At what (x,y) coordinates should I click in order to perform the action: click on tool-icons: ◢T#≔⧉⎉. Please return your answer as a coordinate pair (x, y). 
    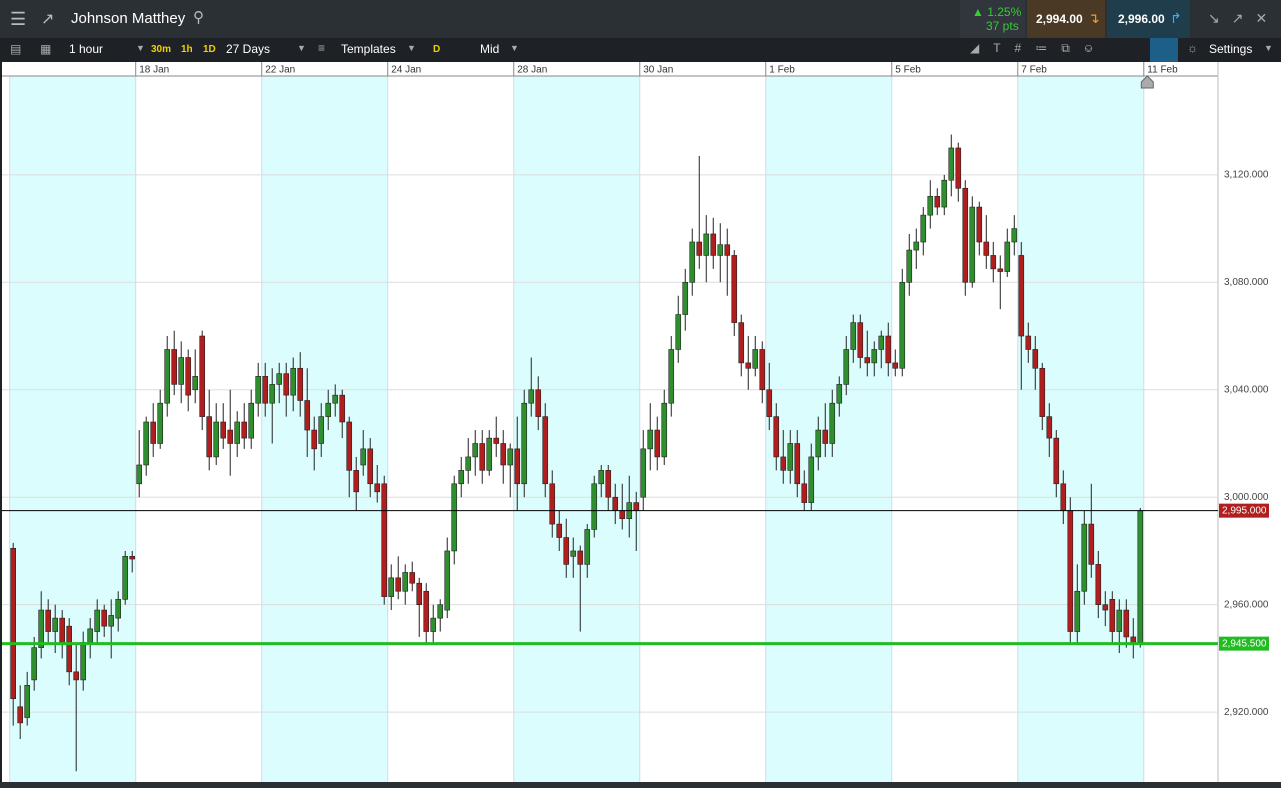
    Looking at the image, I should click on (1039, 48).